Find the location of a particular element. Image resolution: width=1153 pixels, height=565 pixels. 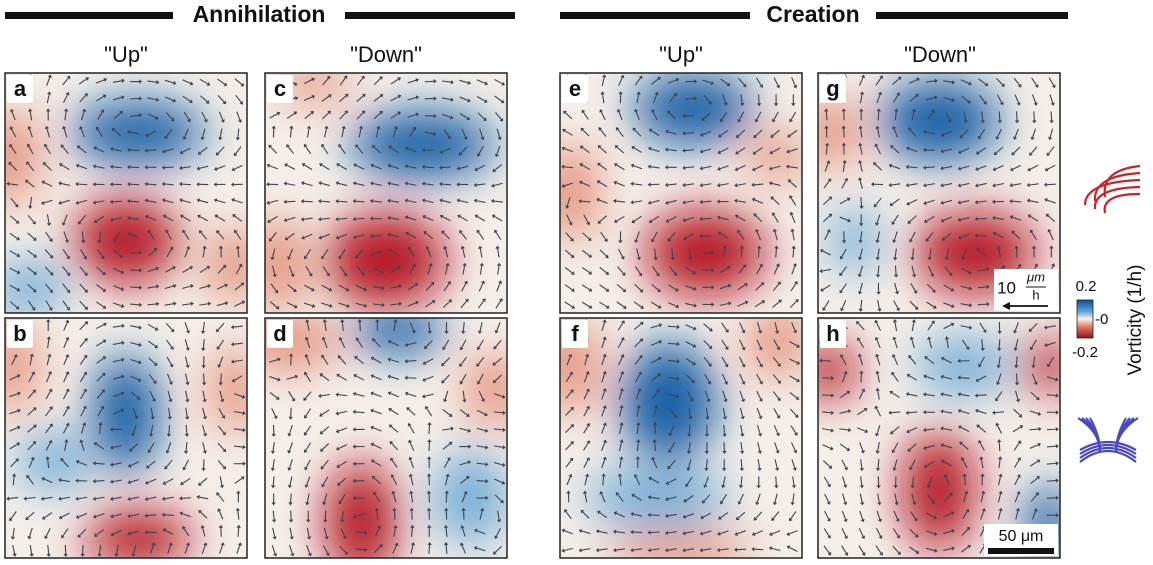

icon-stroke is located at coordinates (1108, 449).